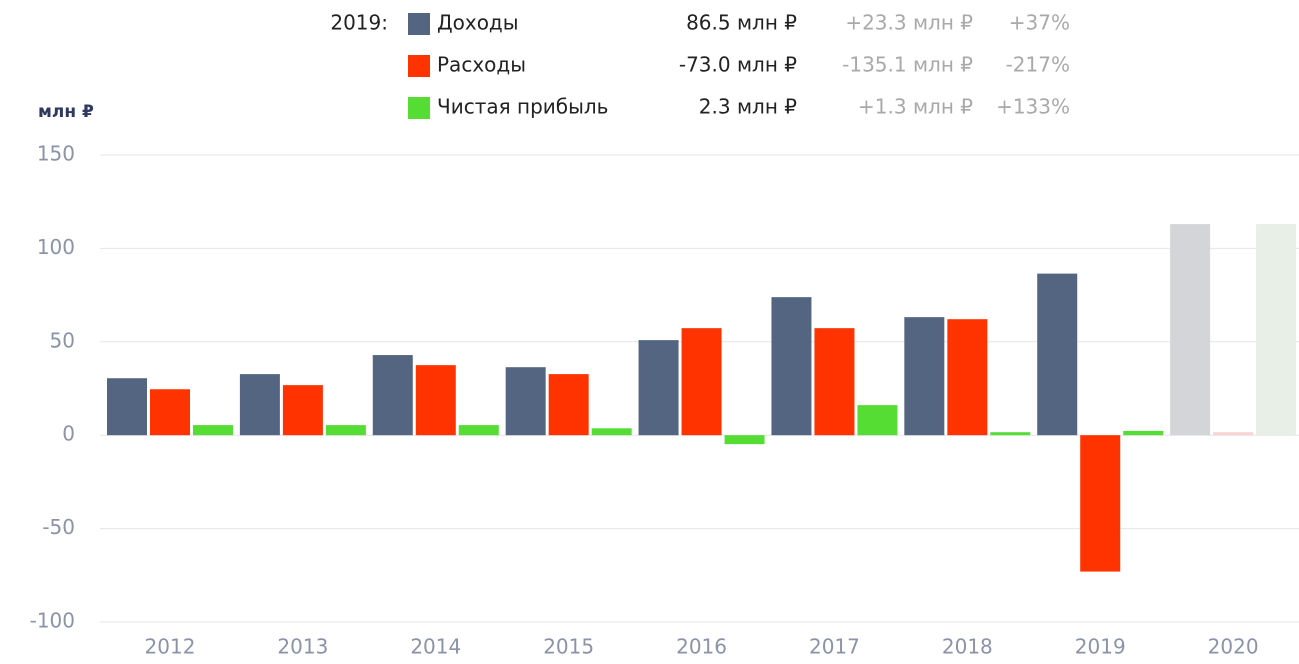 The image size is (1299, 664). What do you see at coordinates (907, 65) in the screenshot?
I see `legend-change: -135.1 млн ₽` at bounding box center [907, 65].